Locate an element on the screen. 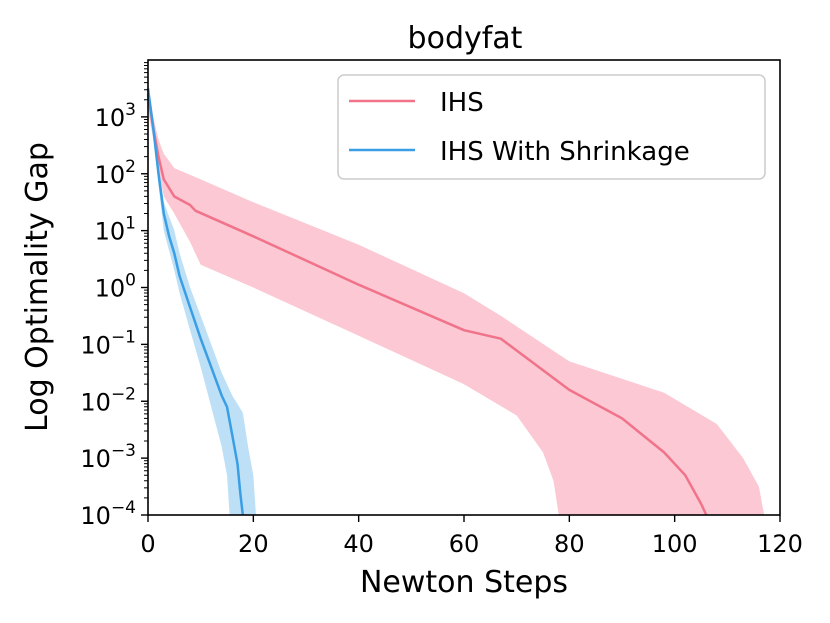 The width and height of the screenshot is (830, 623). y-axis-label: Log Optimality Gap is located at coordinates (37, 287).